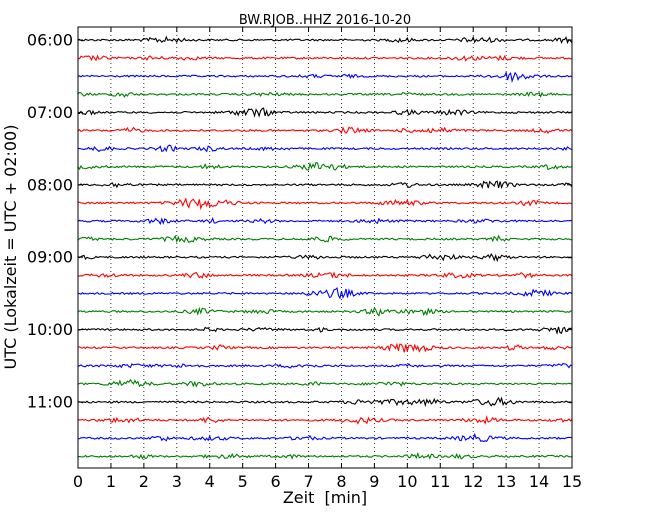 The height and width of the screenshot is (520, 650). Describe the element at coordinates (50, 329) in the screenshot. I see `y-tick-label: 10:00` at that location.